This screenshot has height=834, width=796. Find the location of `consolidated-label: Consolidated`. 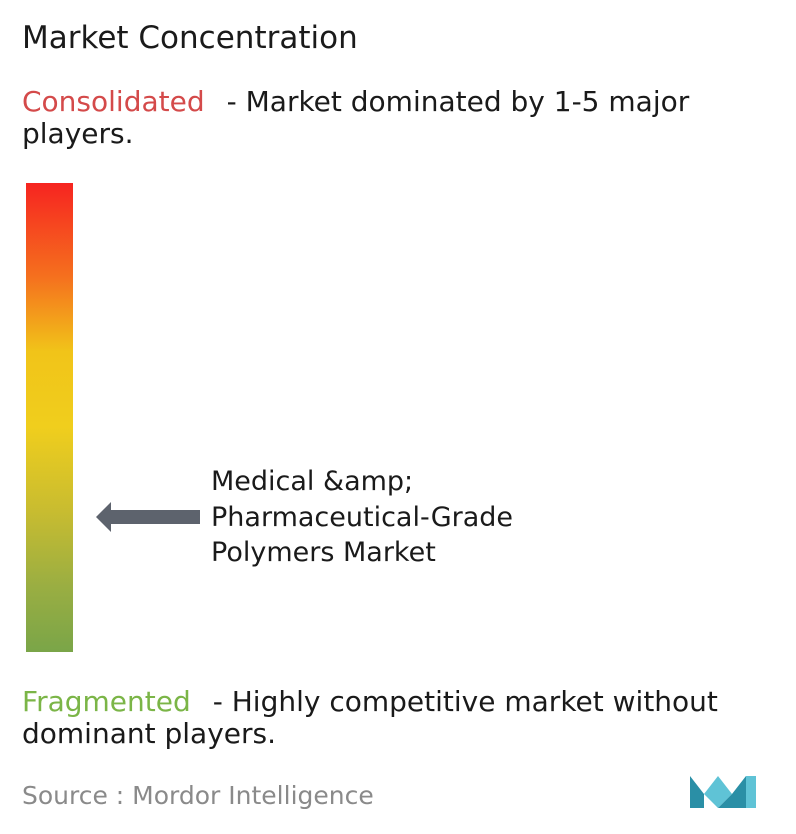

consolidated-label: Consolidated is located at coordinates (113, 101).